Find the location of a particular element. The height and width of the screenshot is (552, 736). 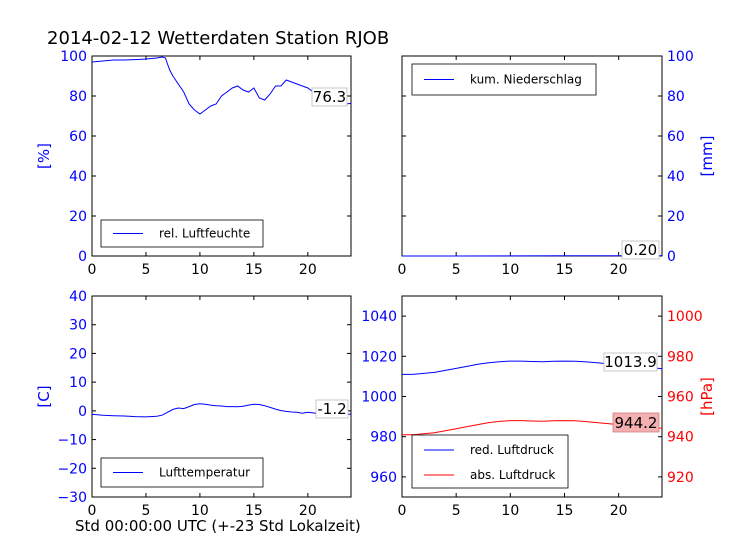

y-tick-label: −20 is located at coordinates (72, 469).